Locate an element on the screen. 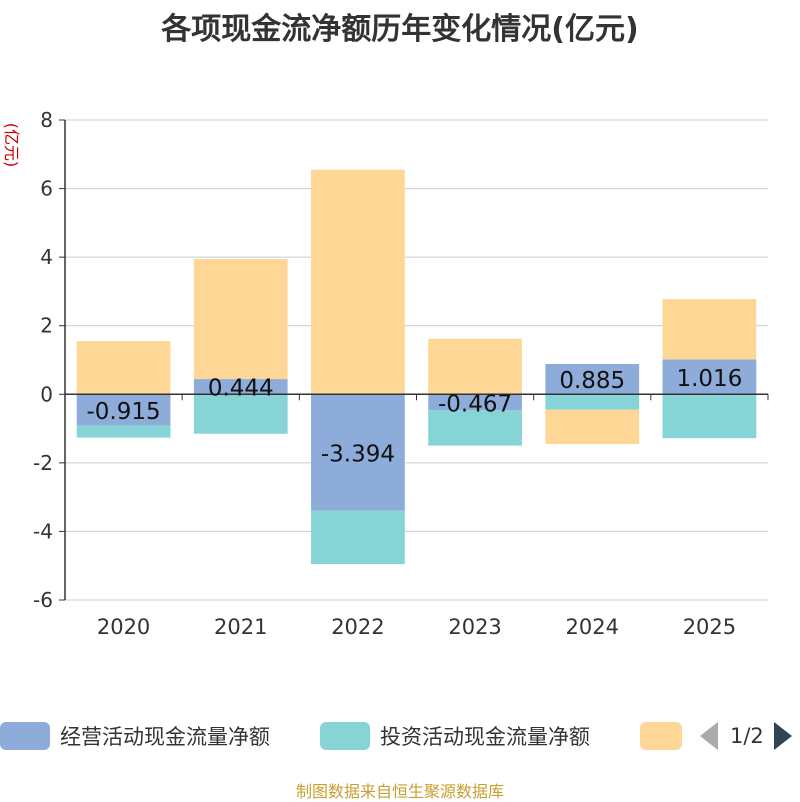  bar-series-1-2025 is located at coordinates (709, 416).